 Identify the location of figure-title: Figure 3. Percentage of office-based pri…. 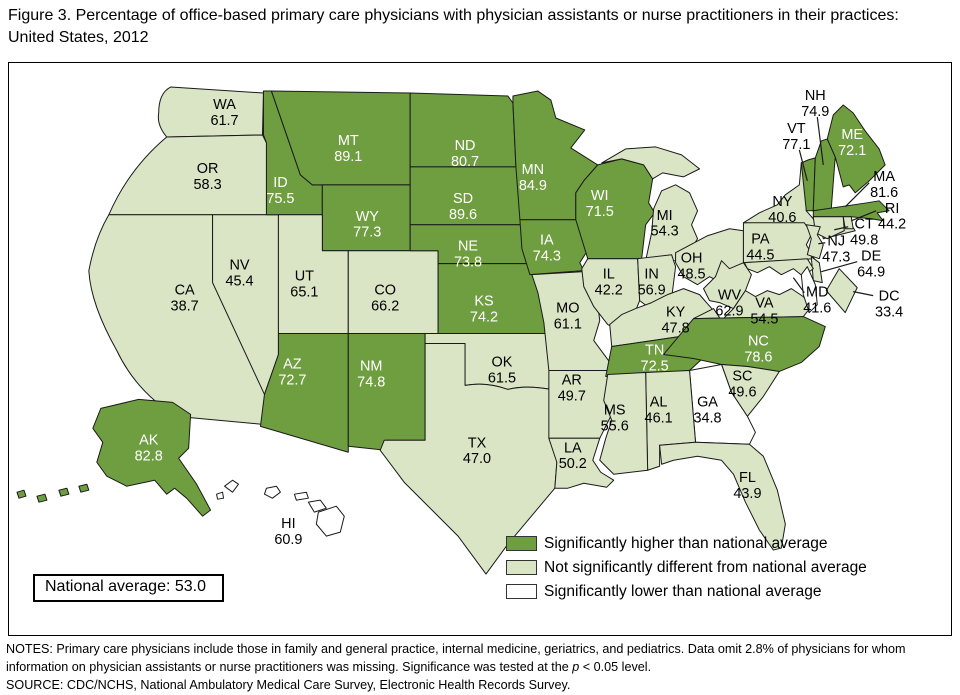
(453, 27).